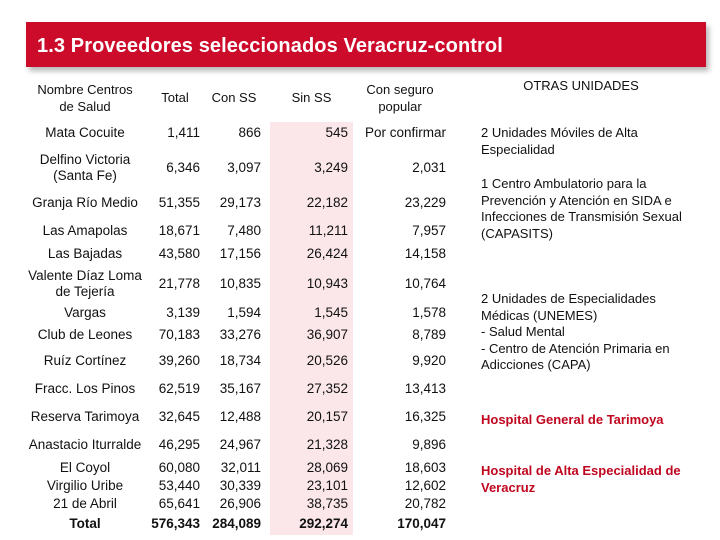  What do you see at coordinates (183, 312) in the screenshot?
I see `row-total: 3,139` at bounding box center [183, 312].